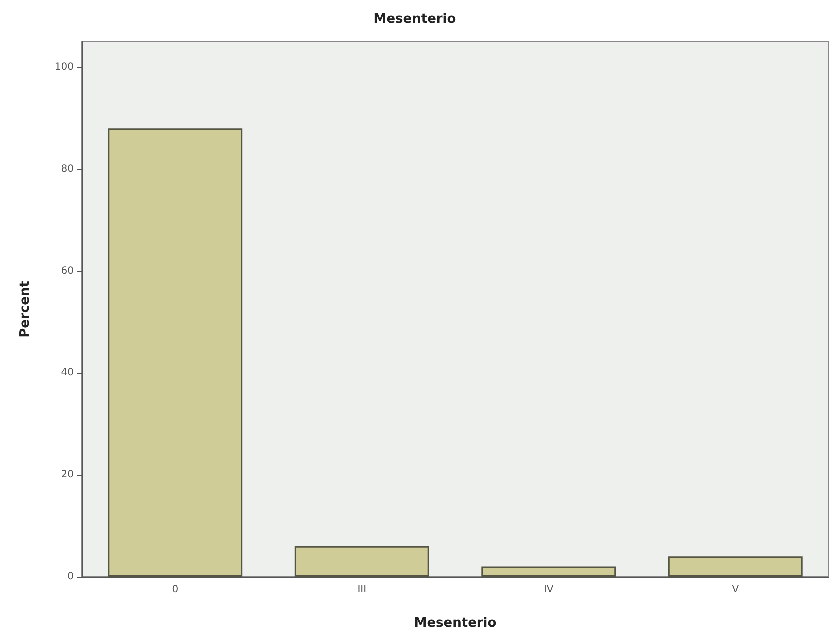 The width and height of the screenshot is (830, 641). What do you see at coordinates (67, 475) in the screenshot?
I see `y-tick-label: 20` at bounding box center [67, 475].